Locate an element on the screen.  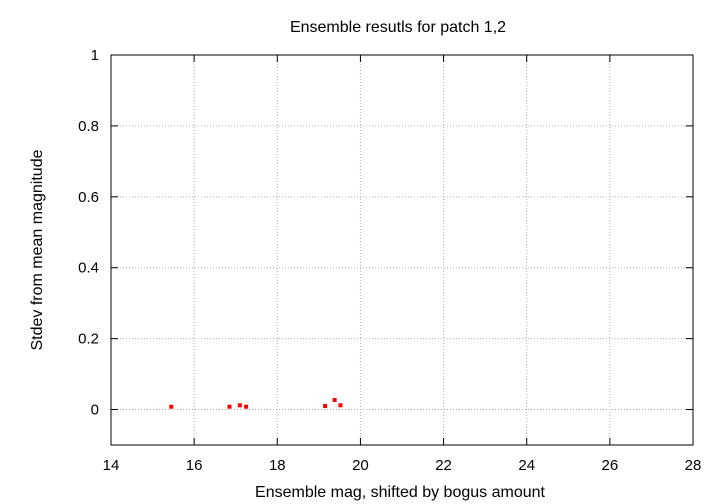
chart-title: Ensemble resutls for patch 1,2 is located at coordinates (398, 27).